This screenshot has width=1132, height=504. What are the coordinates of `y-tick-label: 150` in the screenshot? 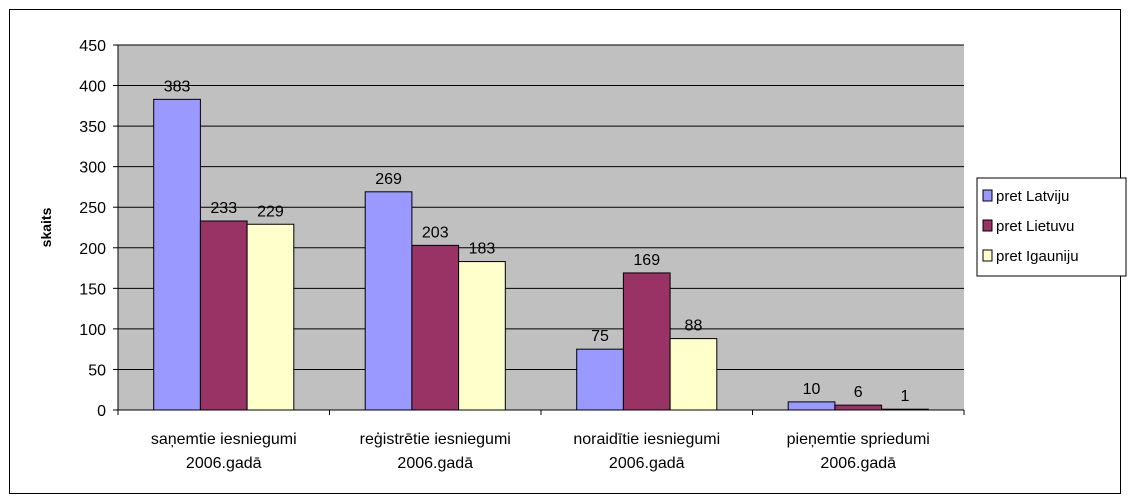 It's located at (92, 289).